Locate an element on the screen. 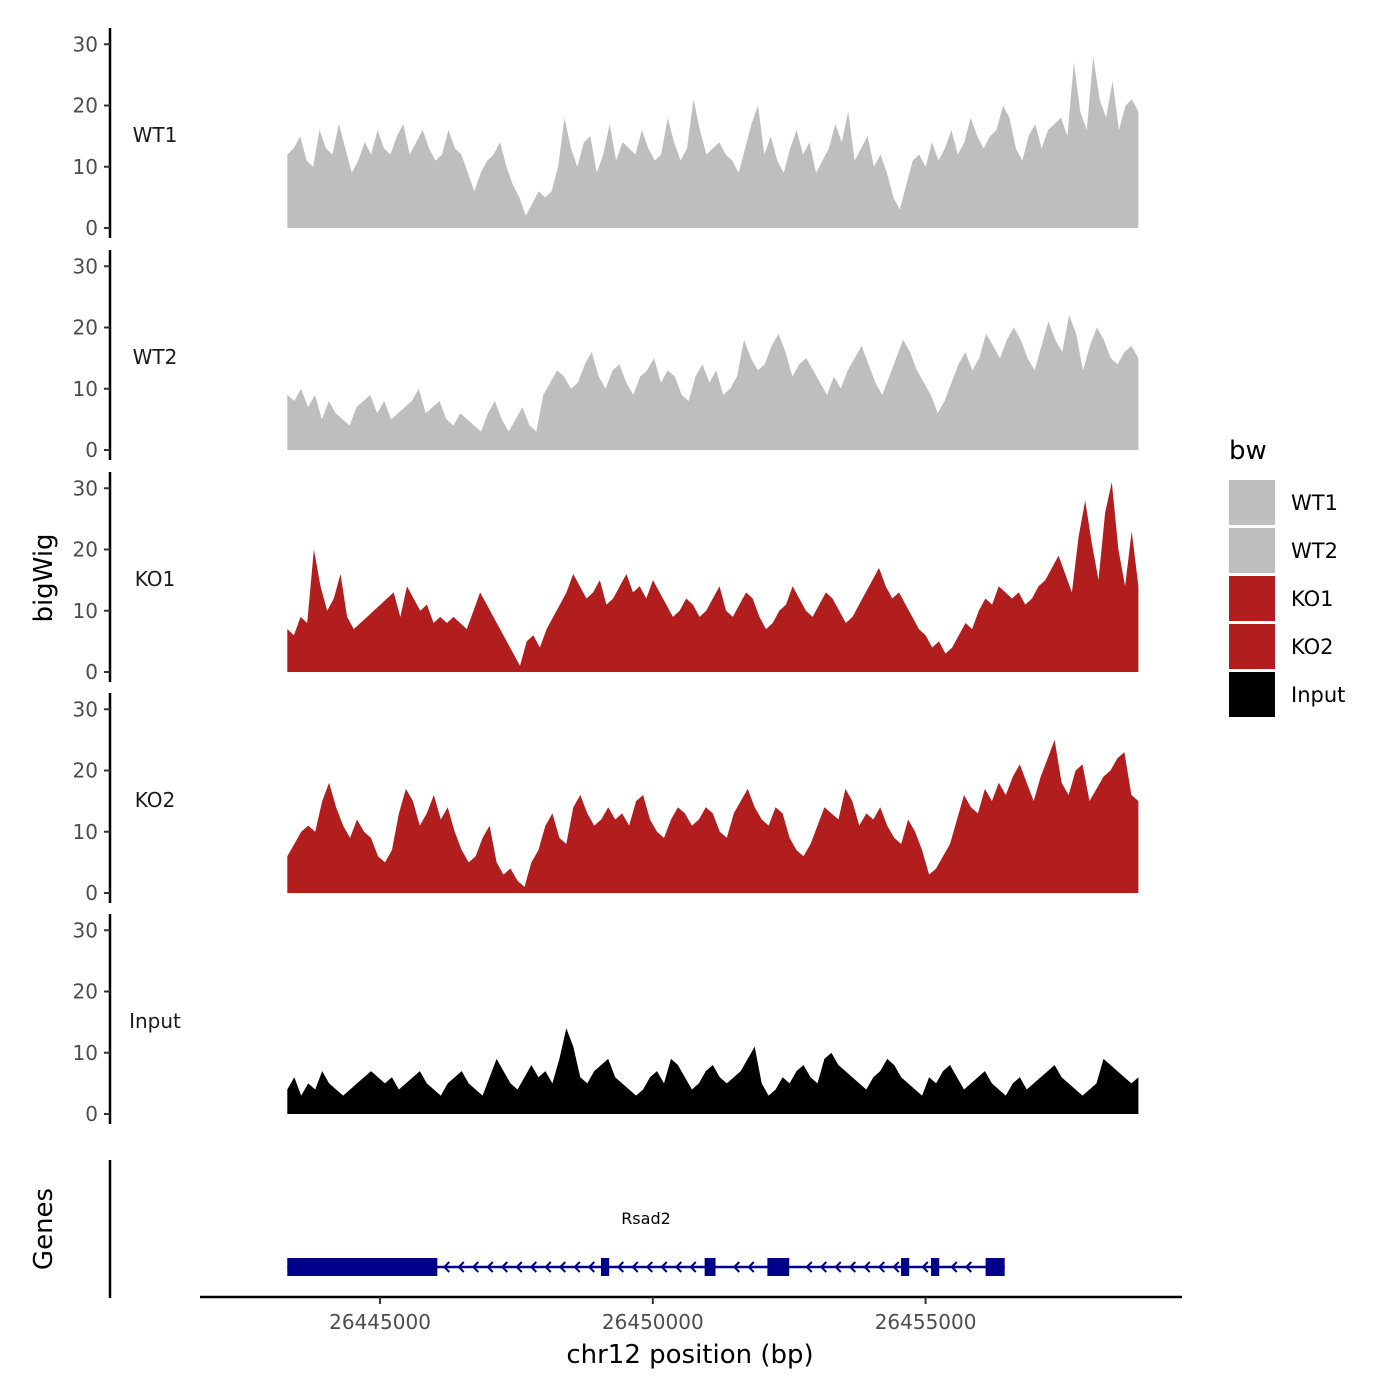 This screenshot has height=1400, width=1400. legend: bw WT1 WT2 KO1 KO2 Input is located at coordinates (1287, 576).